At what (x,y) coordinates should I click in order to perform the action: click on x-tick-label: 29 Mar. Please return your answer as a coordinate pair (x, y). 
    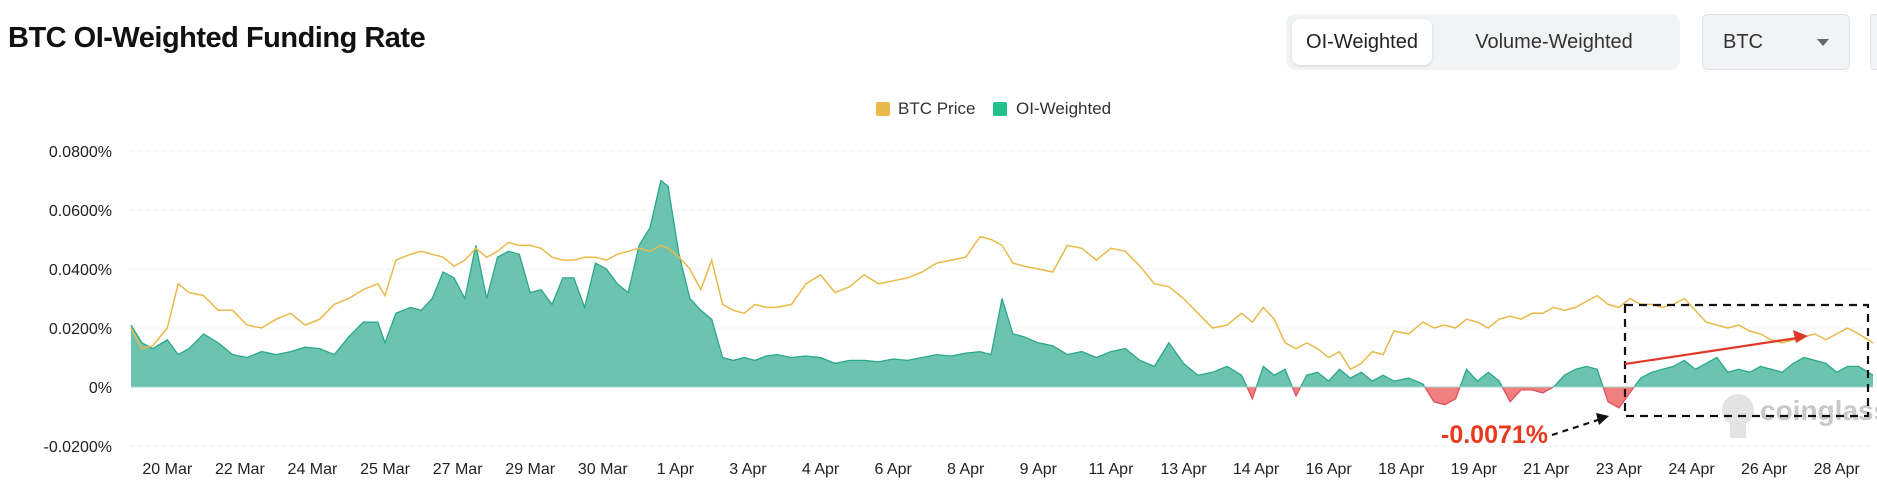
    Looking at the image, I should click on (530, 469).